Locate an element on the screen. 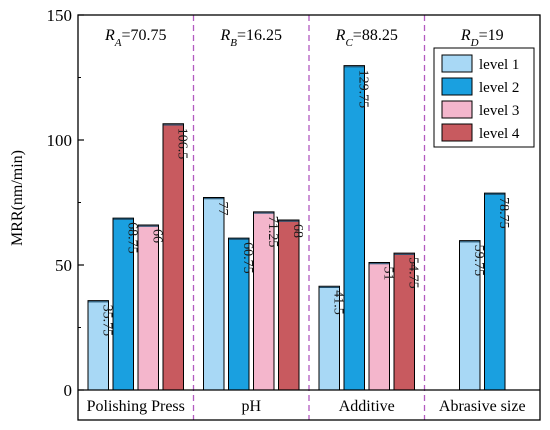 This screenshot has width=550, height=430. bar-value-label: 59.75 is located at coordinates (478, 261).